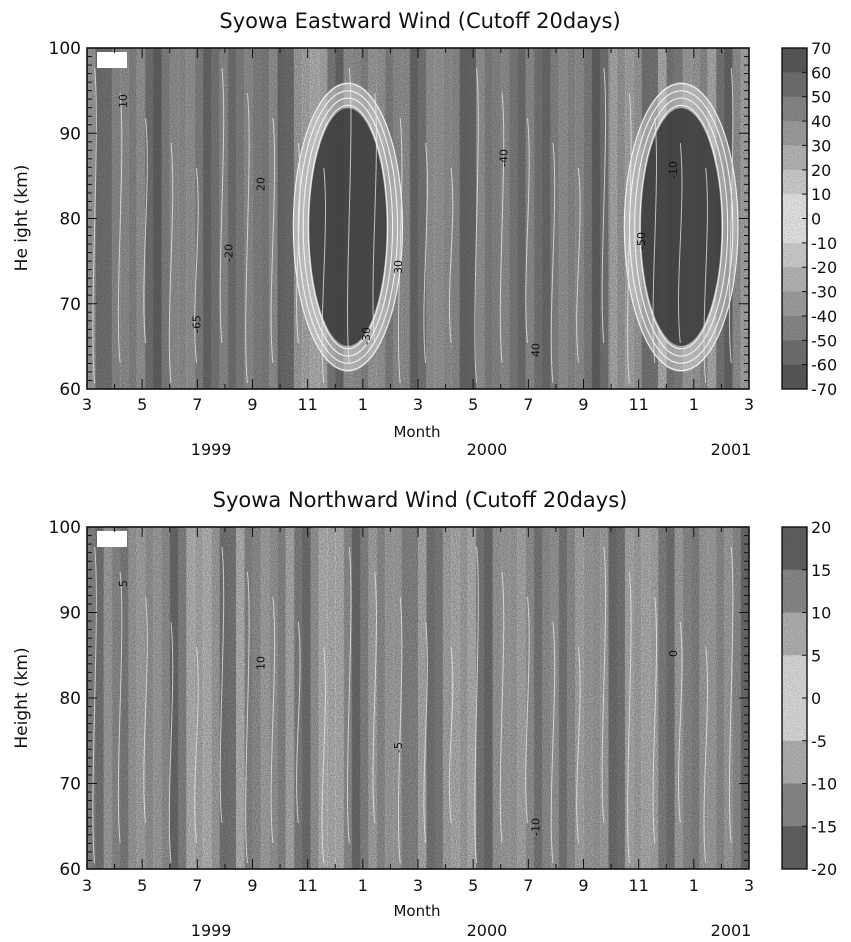 This screenshot has height=942, width=851. I want to click on y-axis-label: Height (km), so click(22, 697).